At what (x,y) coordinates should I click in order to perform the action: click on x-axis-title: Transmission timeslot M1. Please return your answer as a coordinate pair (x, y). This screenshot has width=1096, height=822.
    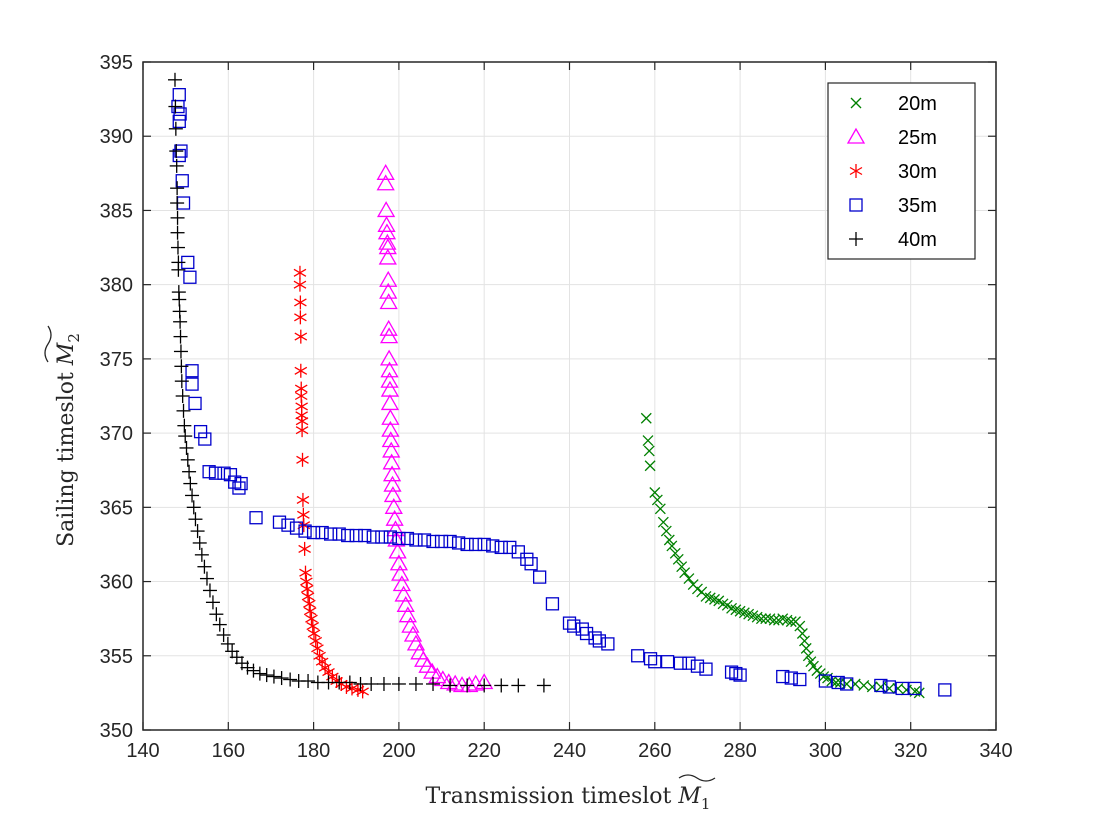
    Looking at the image, I should click on (568, 798).